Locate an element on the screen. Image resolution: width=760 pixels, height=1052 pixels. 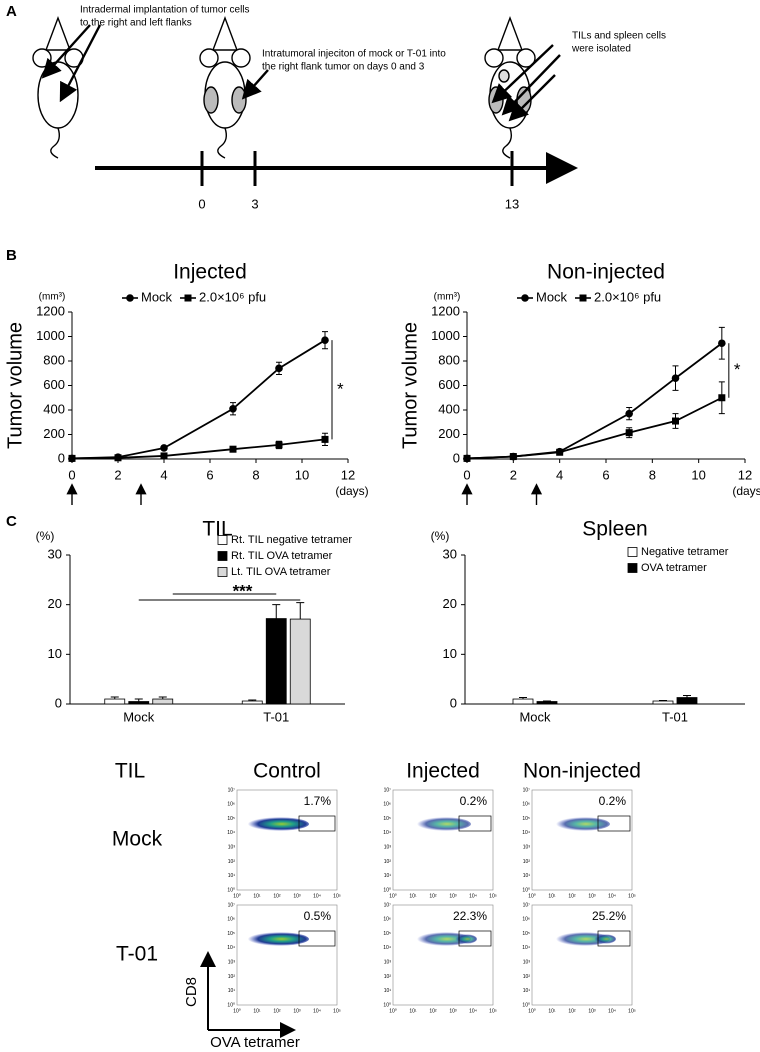
annotation: * is located at coordinates (737, 369).